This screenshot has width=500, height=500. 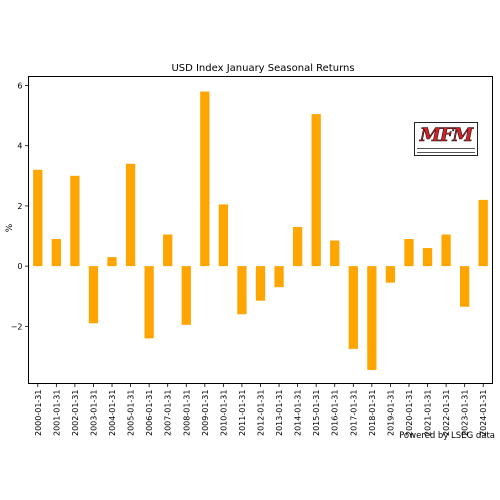 I want to click on y-ticks-group: −2 0 2 4 6, so click(x=20, y=206).